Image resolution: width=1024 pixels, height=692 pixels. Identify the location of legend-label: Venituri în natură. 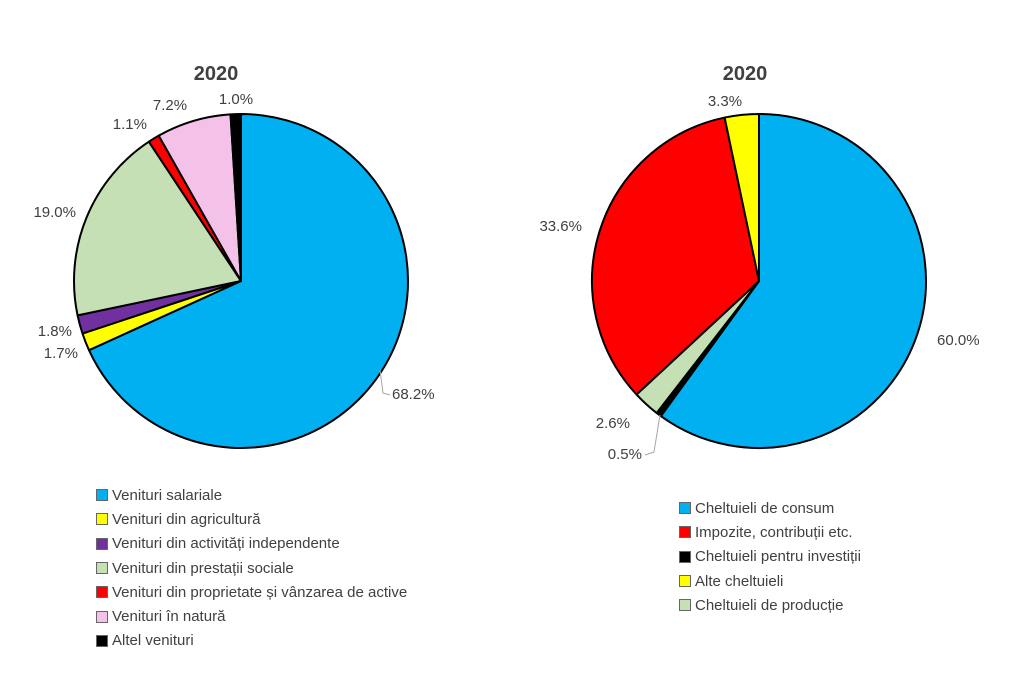
(169, 617).